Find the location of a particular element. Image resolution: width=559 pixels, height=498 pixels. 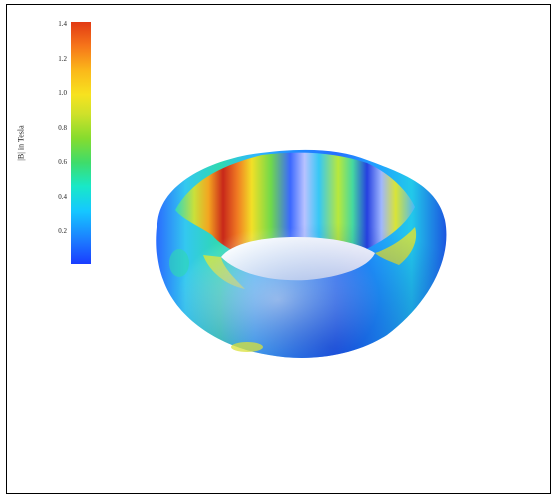

colorbar-gradient is located at coordinates (81, 143).